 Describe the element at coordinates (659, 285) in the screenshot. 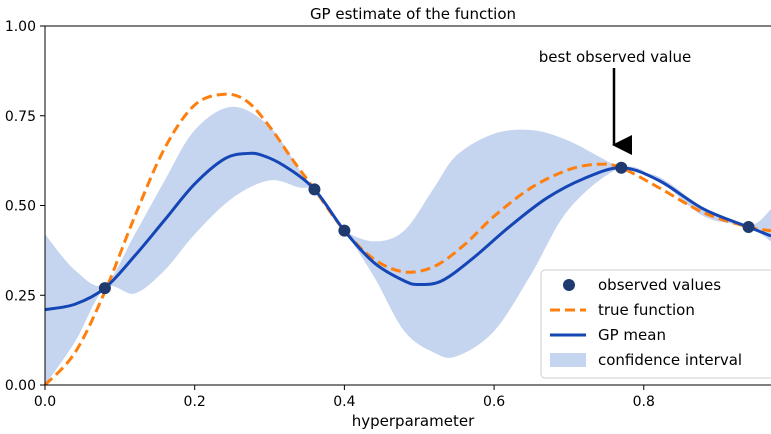

I see `legend-label: observed values` at that location.